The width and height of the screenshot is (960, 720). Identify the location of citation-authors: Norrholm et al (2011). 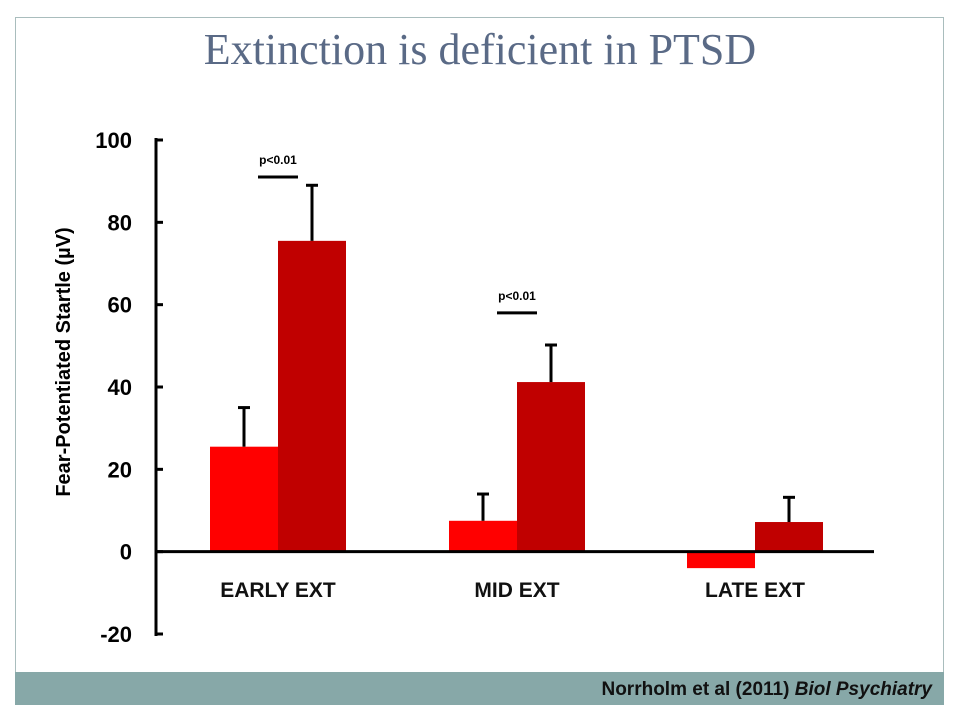
(695, 689).